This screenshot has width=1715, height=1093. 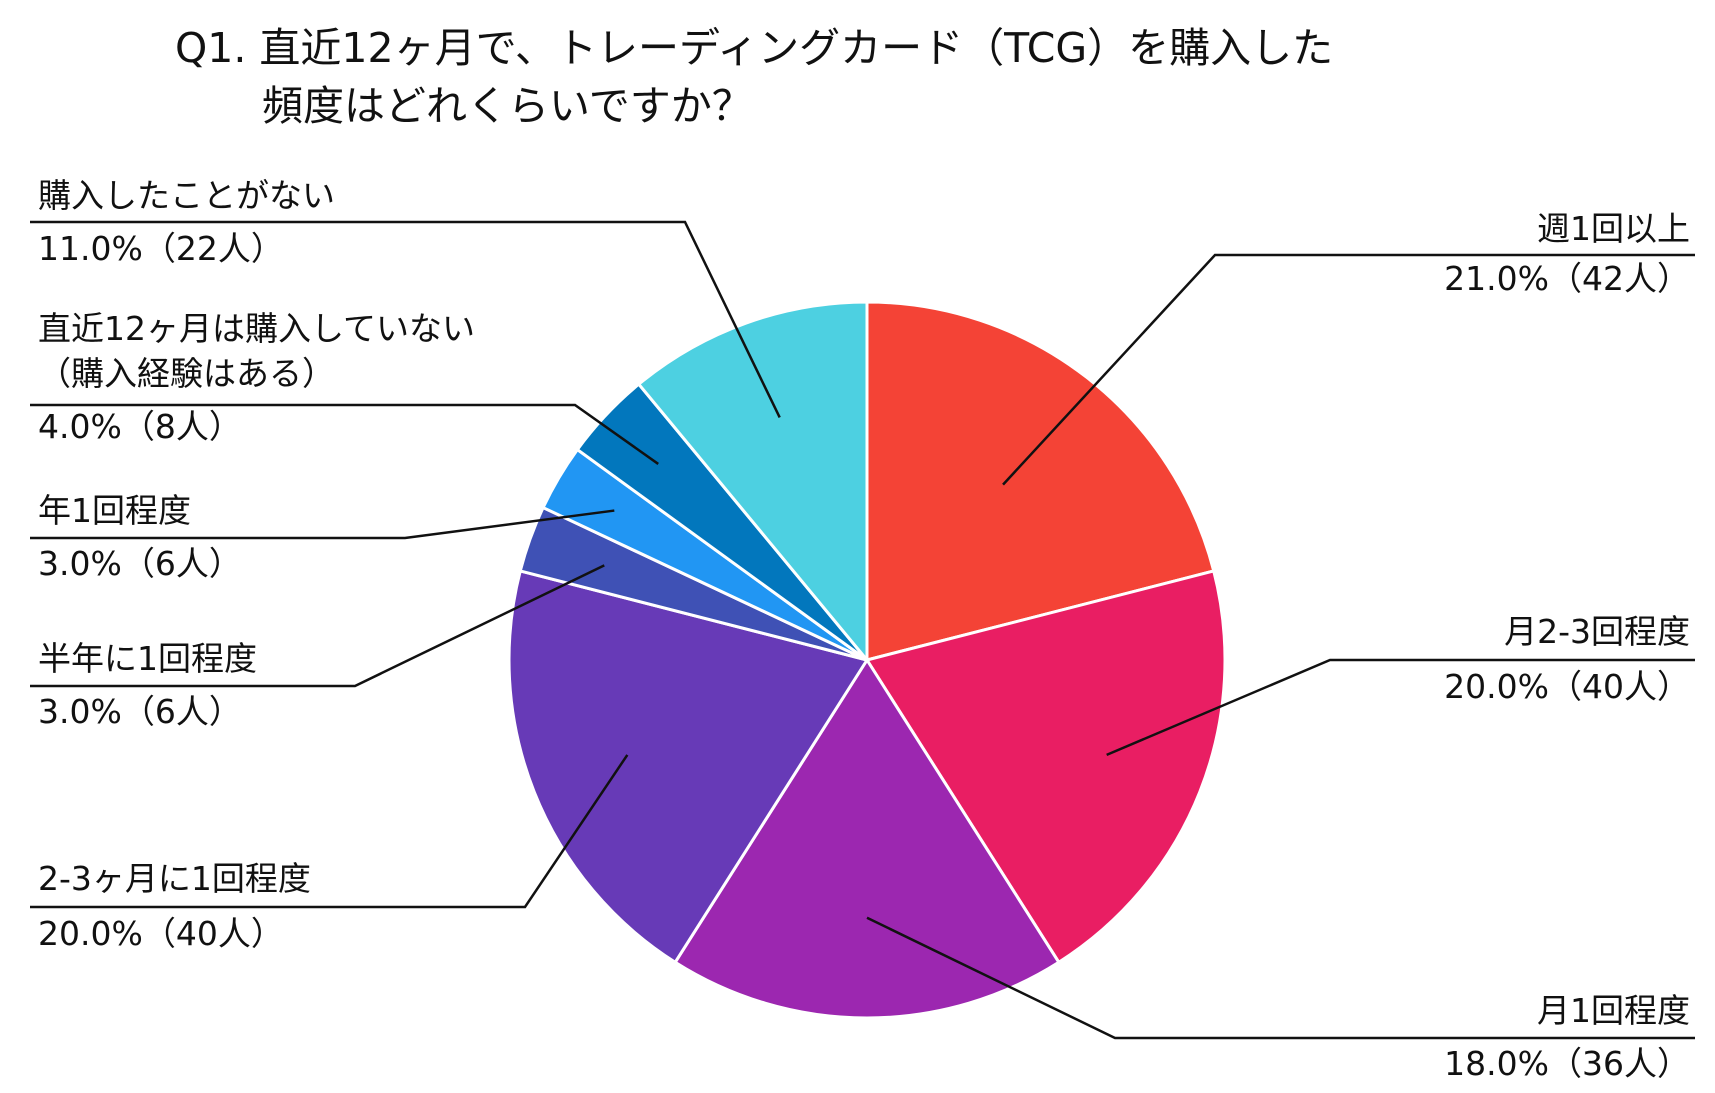 What do you see at coordinates (1567, 1063) in the screenshot?
I see `slice-value-label: 18.0%（36人）` at bounding box center [1567, 1063].